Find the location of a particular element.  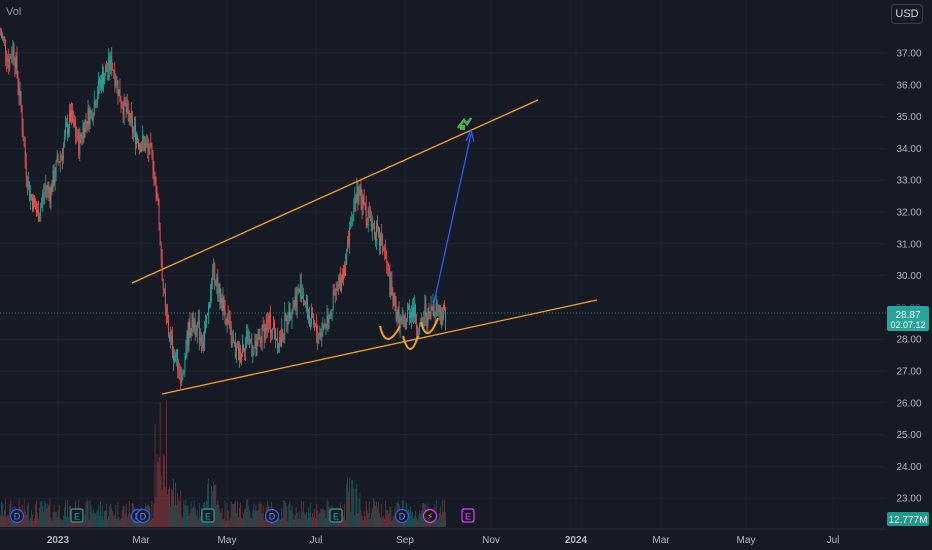

time-tick-label: 2024 is located at coordinates (576, 540).